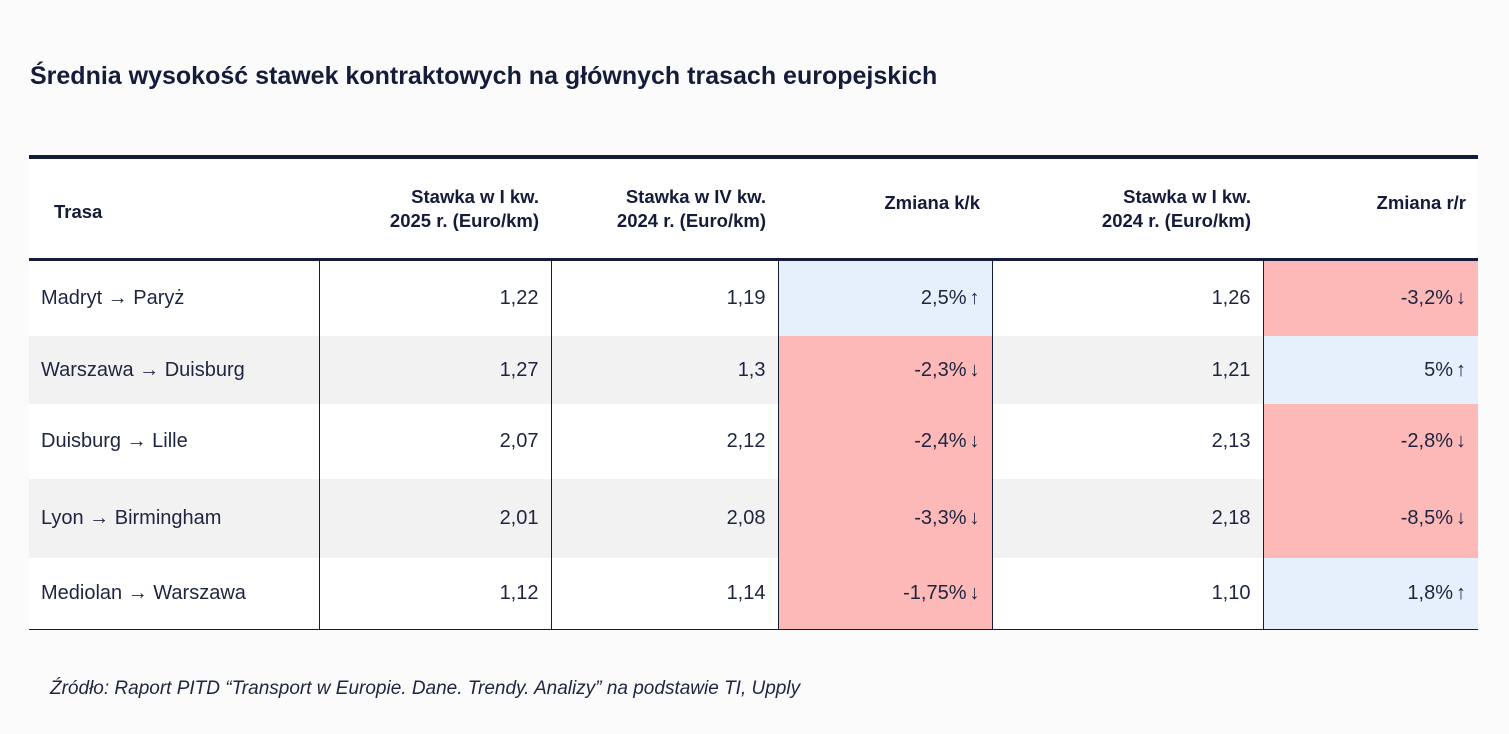 The image size is (1509, 734). I want to click on cell-route-value: Madryt → Paryż, so click(113, 298).